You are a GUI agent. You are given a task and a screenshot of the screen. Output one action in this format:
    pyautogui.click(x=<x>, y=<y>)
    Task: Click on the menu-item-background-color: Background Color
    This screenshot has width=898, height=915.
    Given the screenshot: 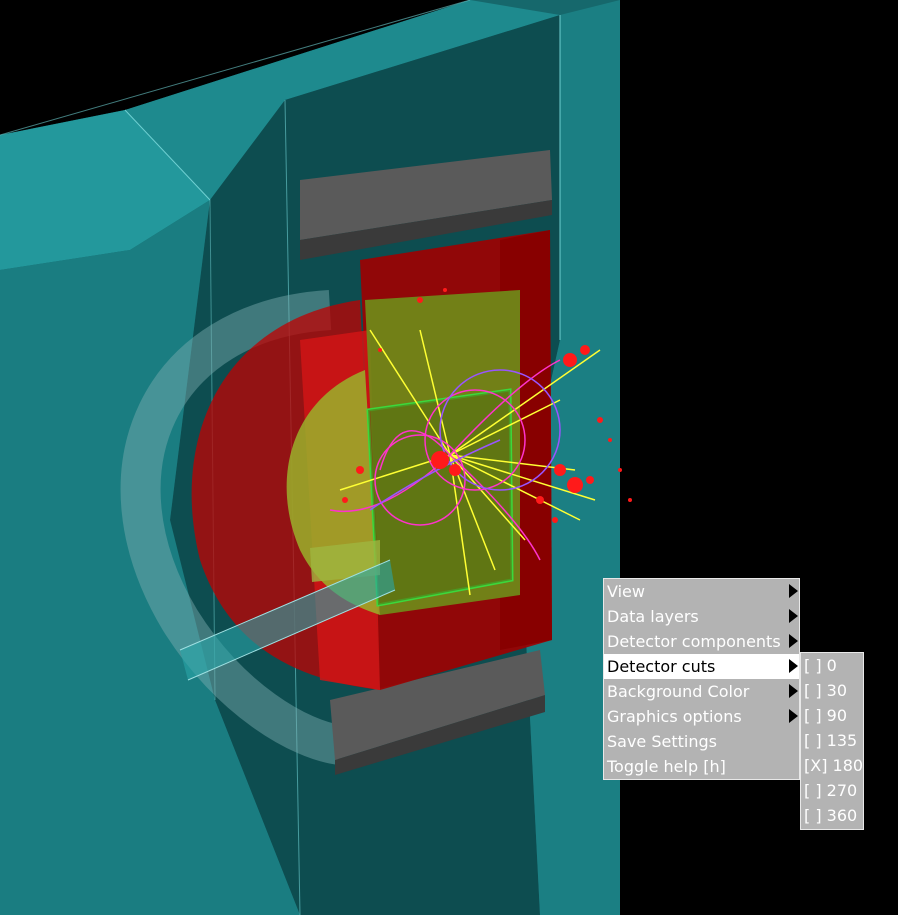 What is the action you would take?
    pyautogui.click(x=701, y=691)
    